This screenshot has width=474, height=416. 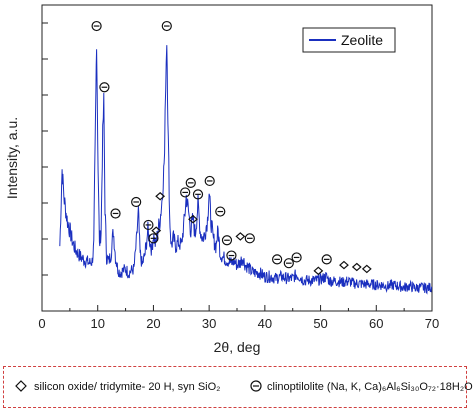 I want to click on phase-legend-tridymite: silicon oxide/ tridymite- 20 H, syn SiO₂, so click(x=127, y=387).